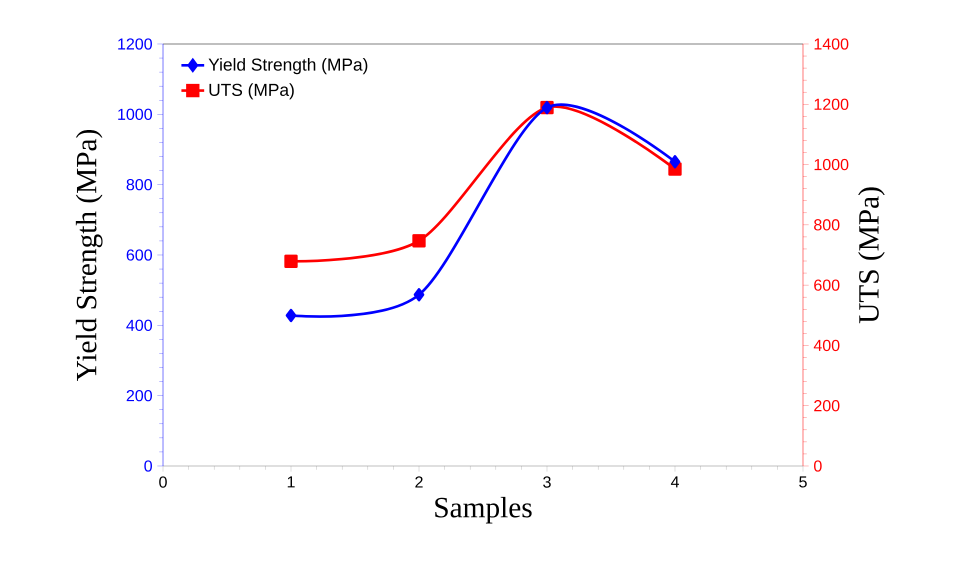  What do you see at coordinates (831, 44) in the screenshot?
I see `y2-tick-label: 1400` at bounding box center [831, 44].